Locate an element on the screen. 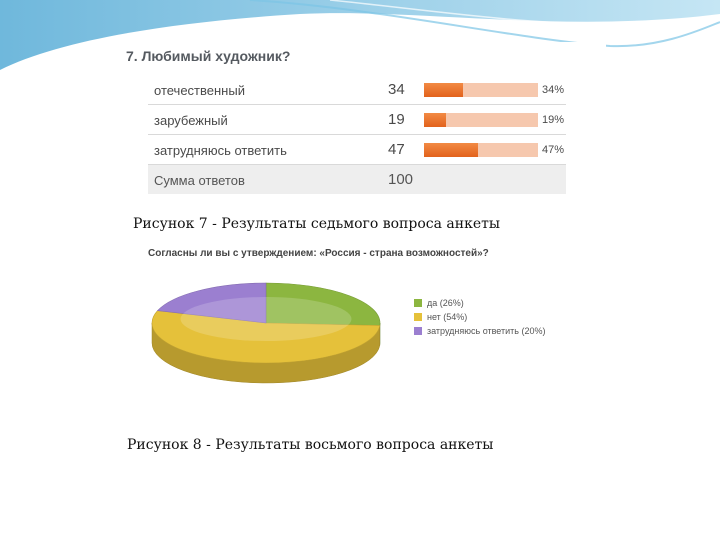 The height and width of the screenshot is (540, 720). pie-chart is located at coordinates (266, 333).